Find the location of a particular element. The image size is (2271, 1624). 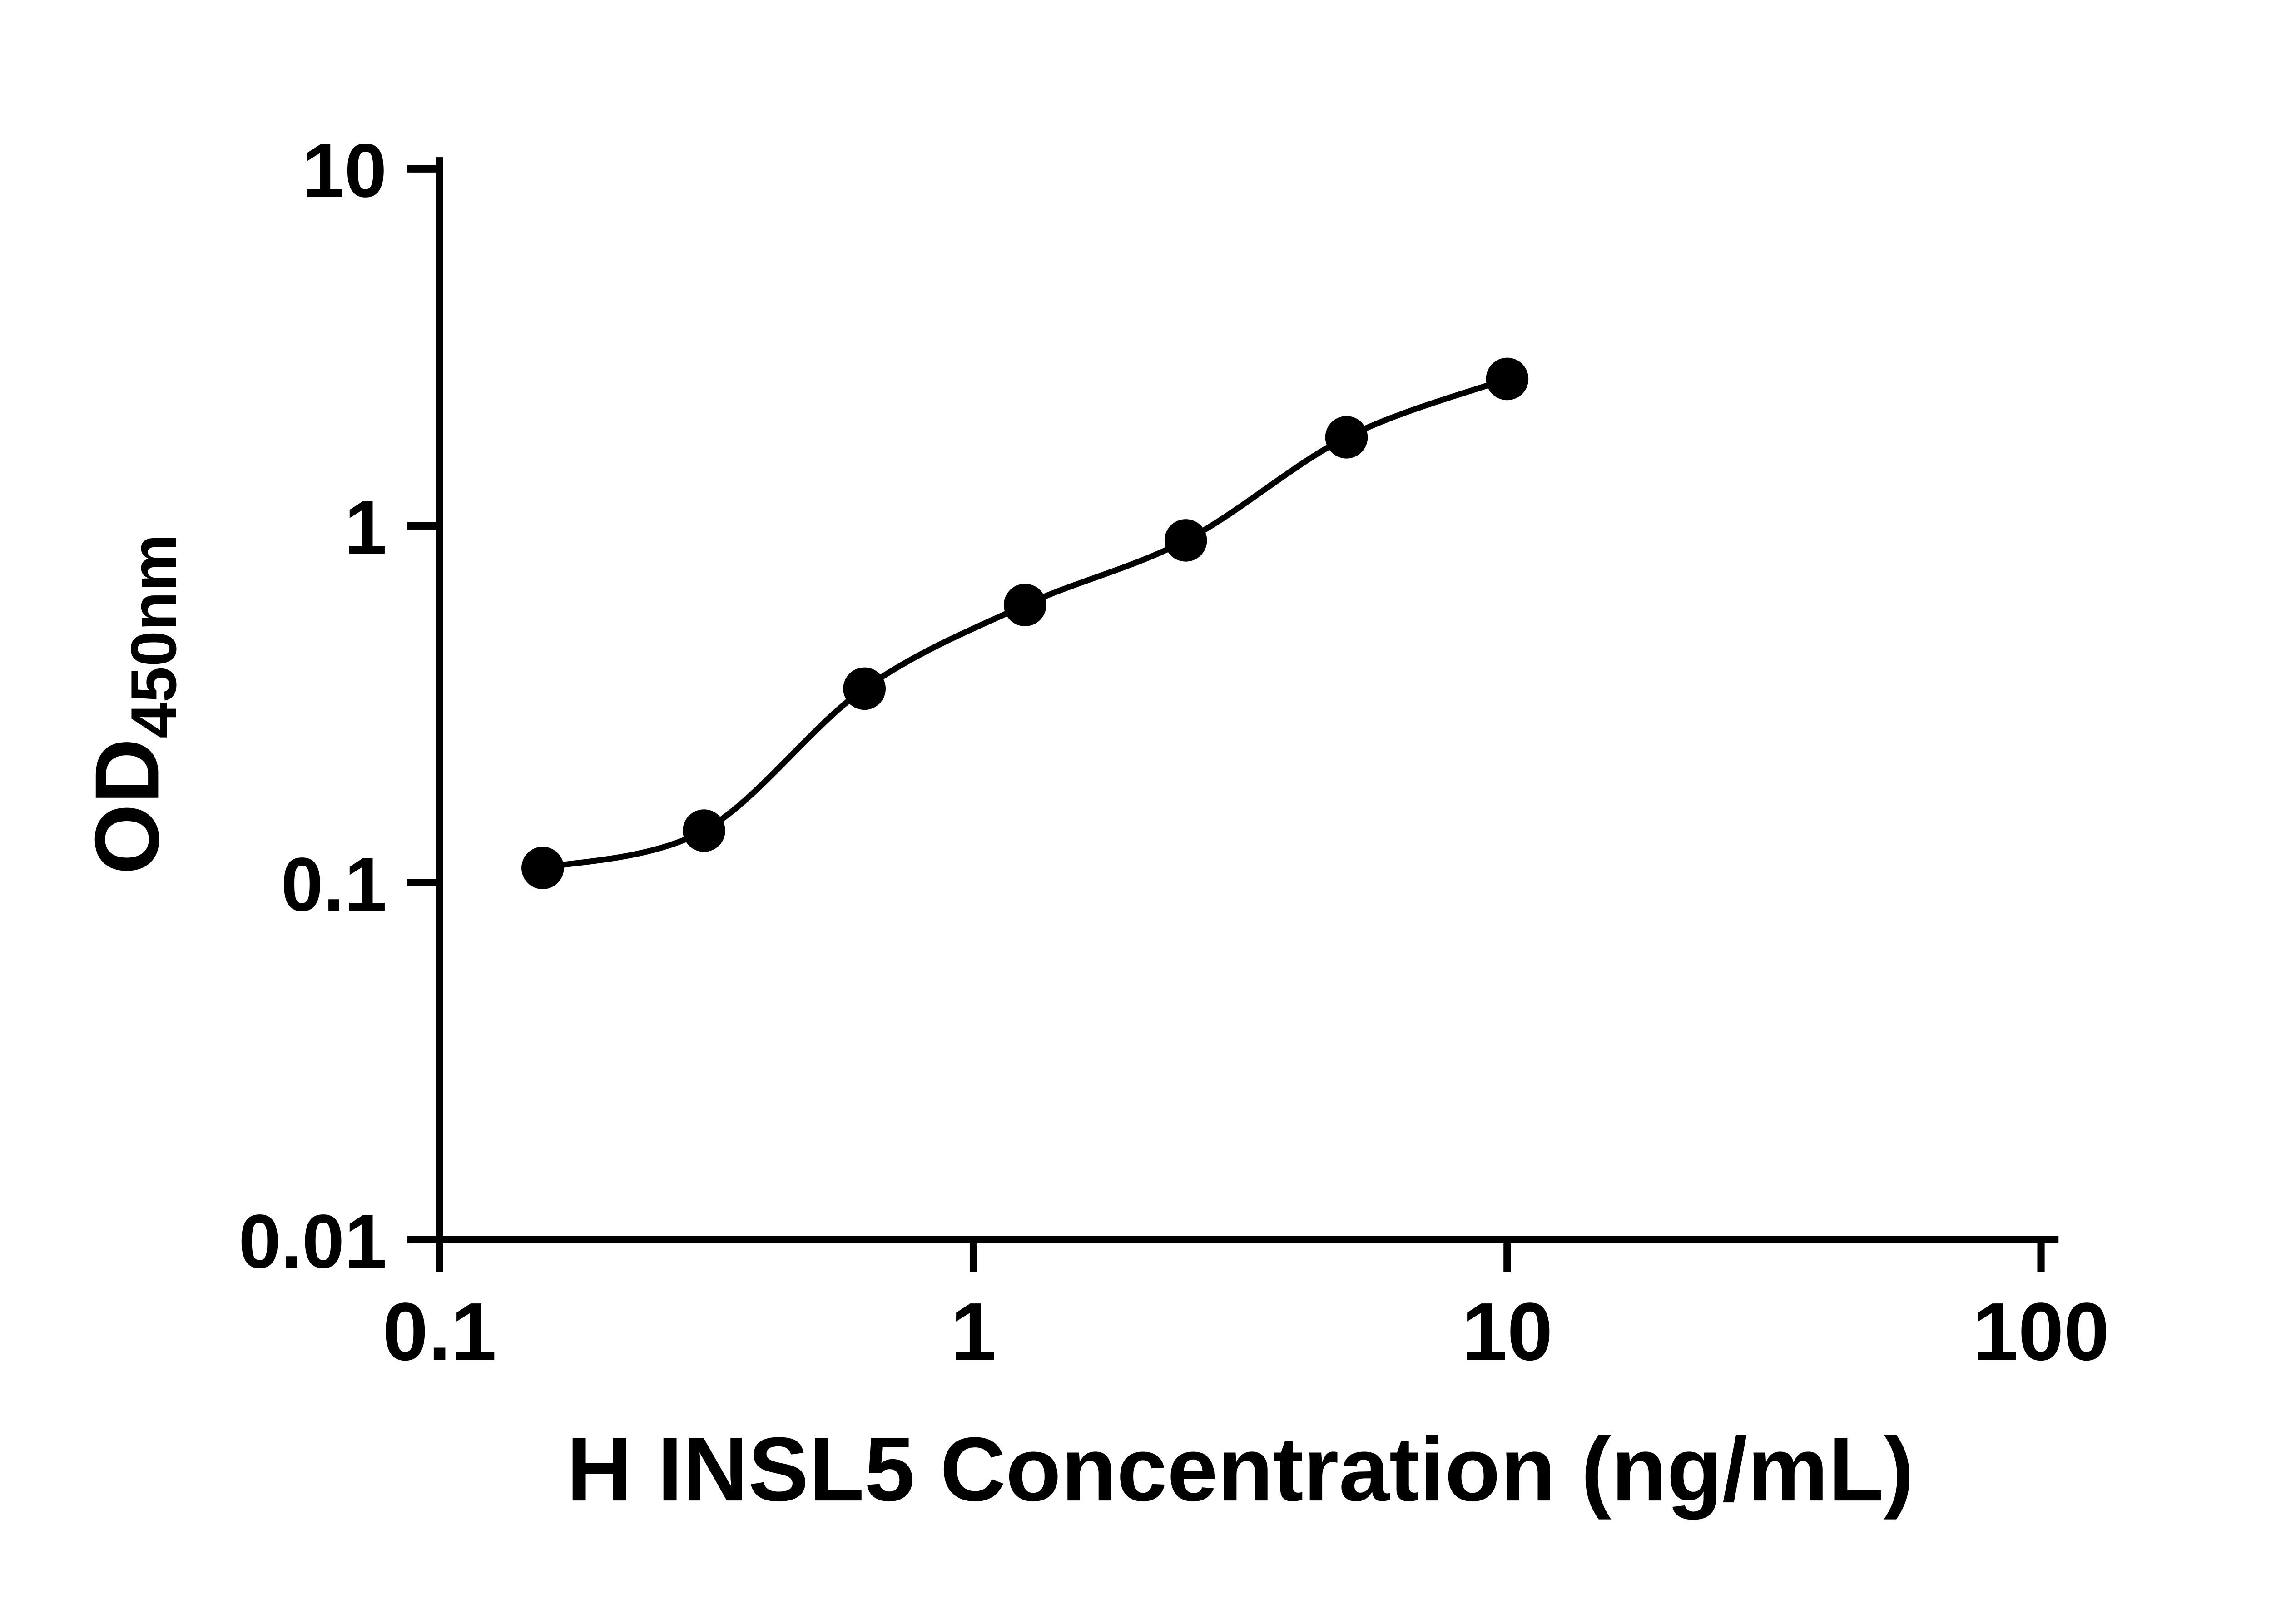

y-tick-label: 10 is located at coordinates (344, 170).